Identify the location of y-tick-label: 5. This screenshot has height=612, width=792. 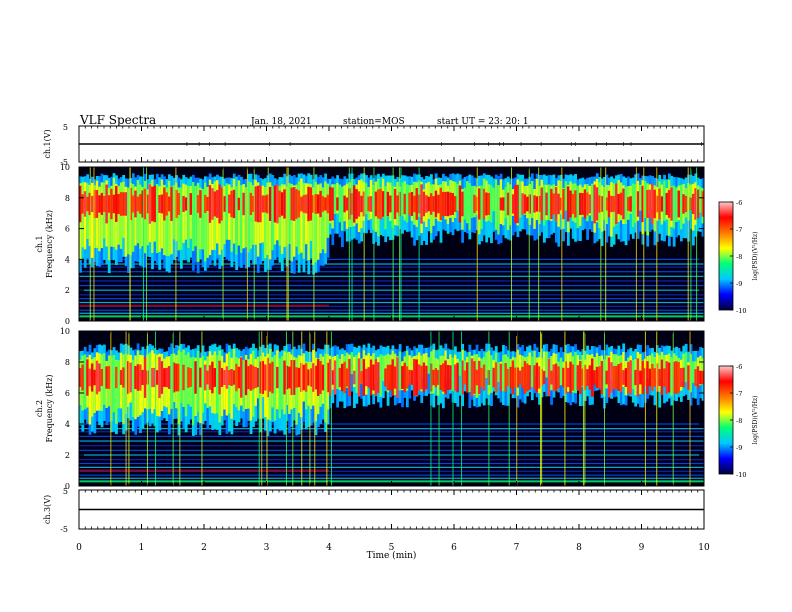
(65, 127).